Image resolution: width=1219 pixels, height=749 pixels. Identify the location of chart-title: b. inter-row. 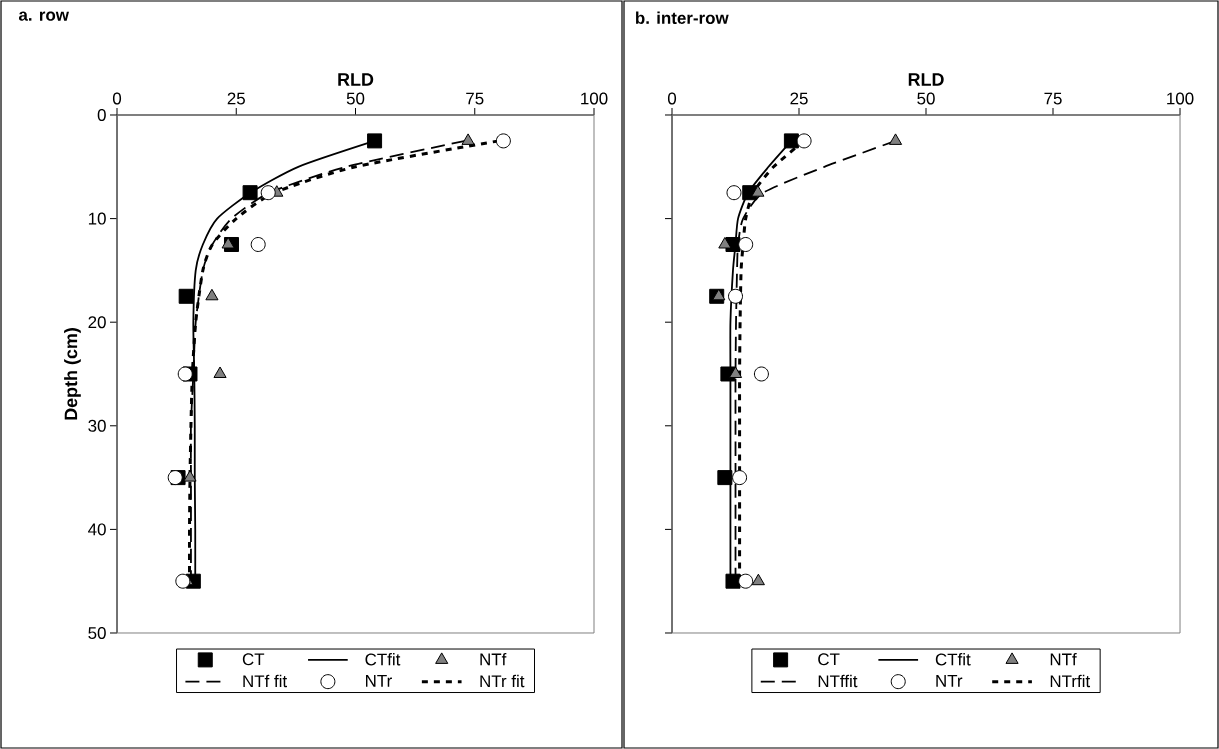
(682, 17).